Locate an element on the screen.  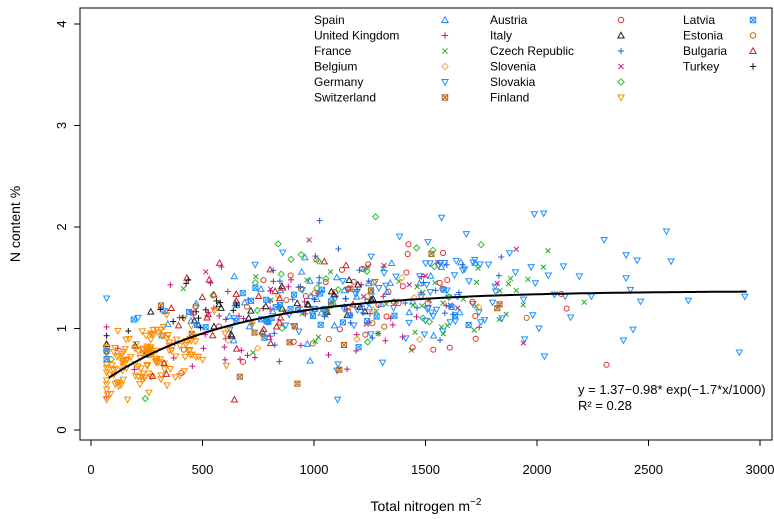
legend-label: Spain is located at coordinates (329, 20).